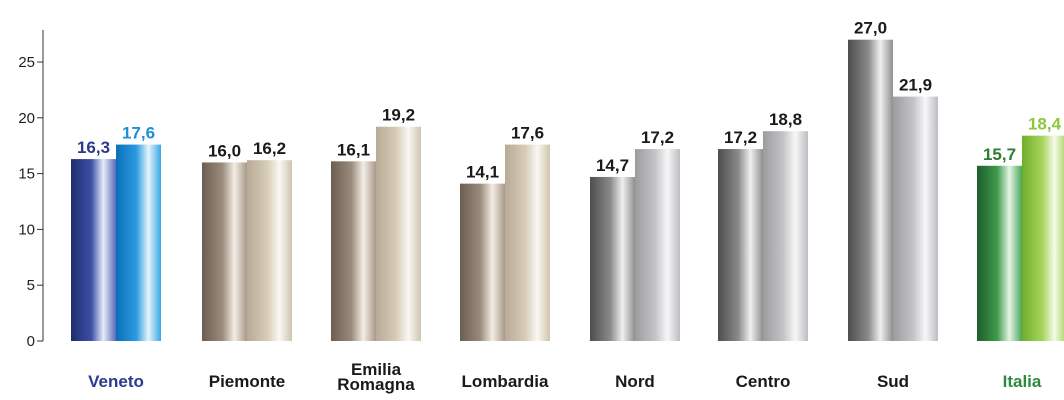 The width and height of the screenshot is (1064, 400). I want to click on category-label: Romagna, so click(376, 384).